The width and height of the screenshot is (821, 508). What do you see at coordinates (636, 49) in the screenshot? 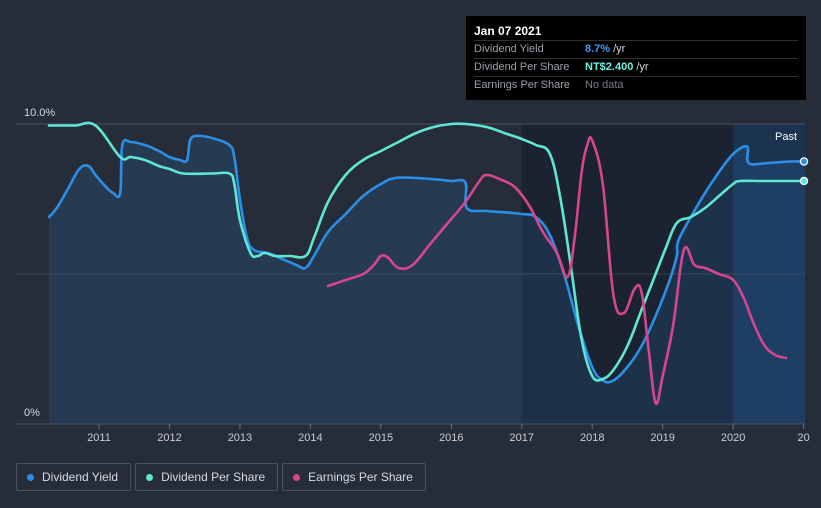
I see `tooltip-row-dividend-yield: Dividend Yield 8.7% /yr` at bounding box center [636, 49].